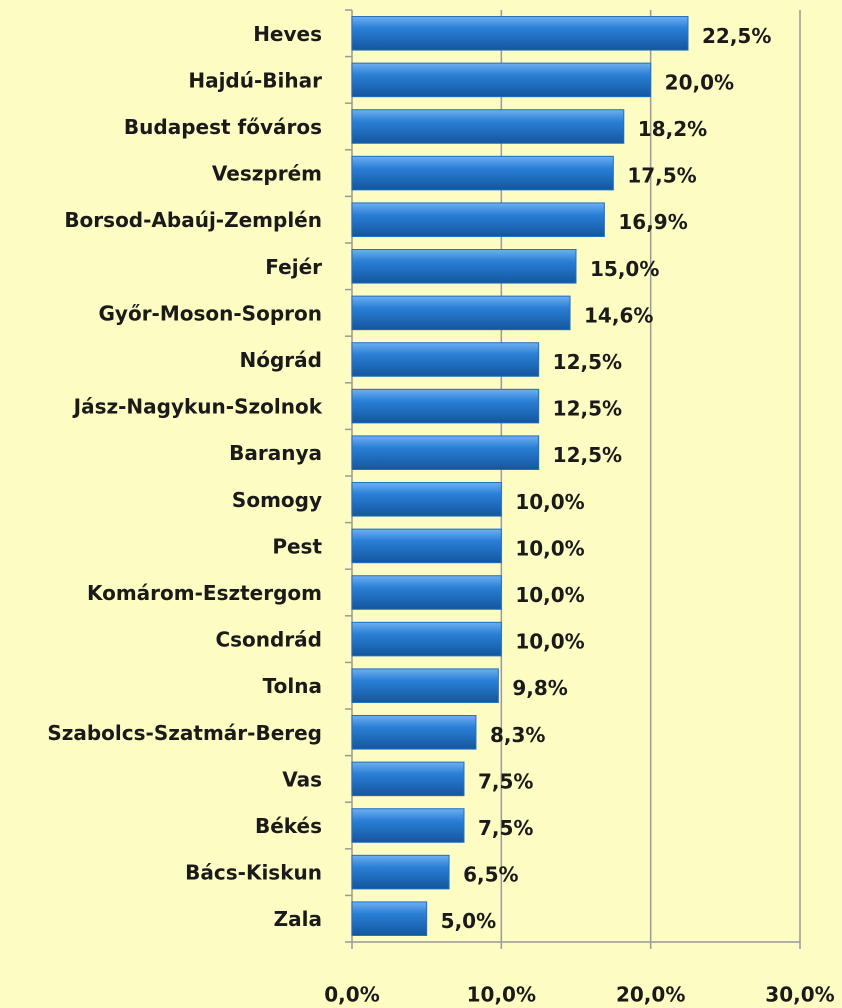 The image size is (842, 1008). I want to click on y-tick-label: Győr-Moson-Sopron, so click(211, 313).